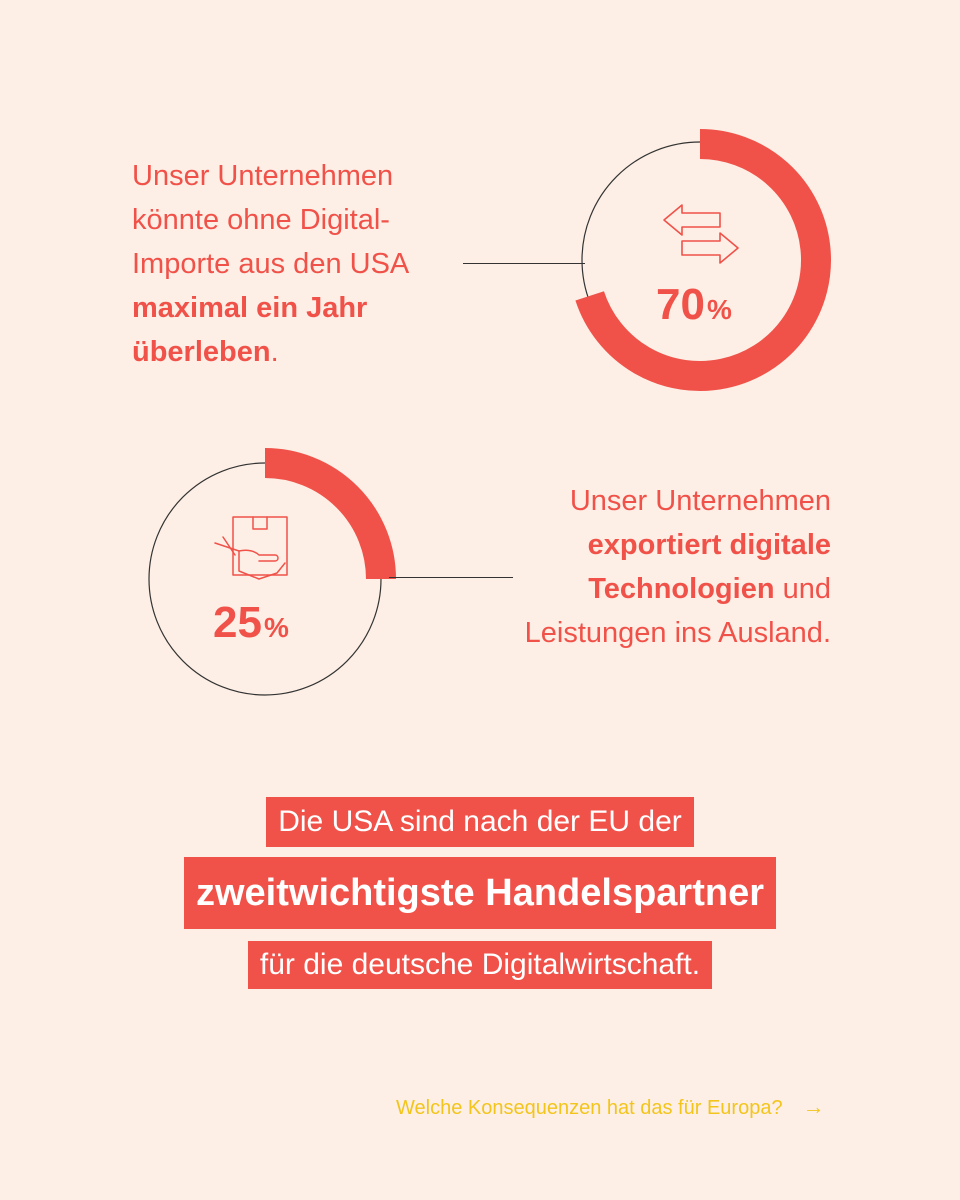  I want to click on highlight-text-1: Die USA sind nach der EU der, so click(480, 822).